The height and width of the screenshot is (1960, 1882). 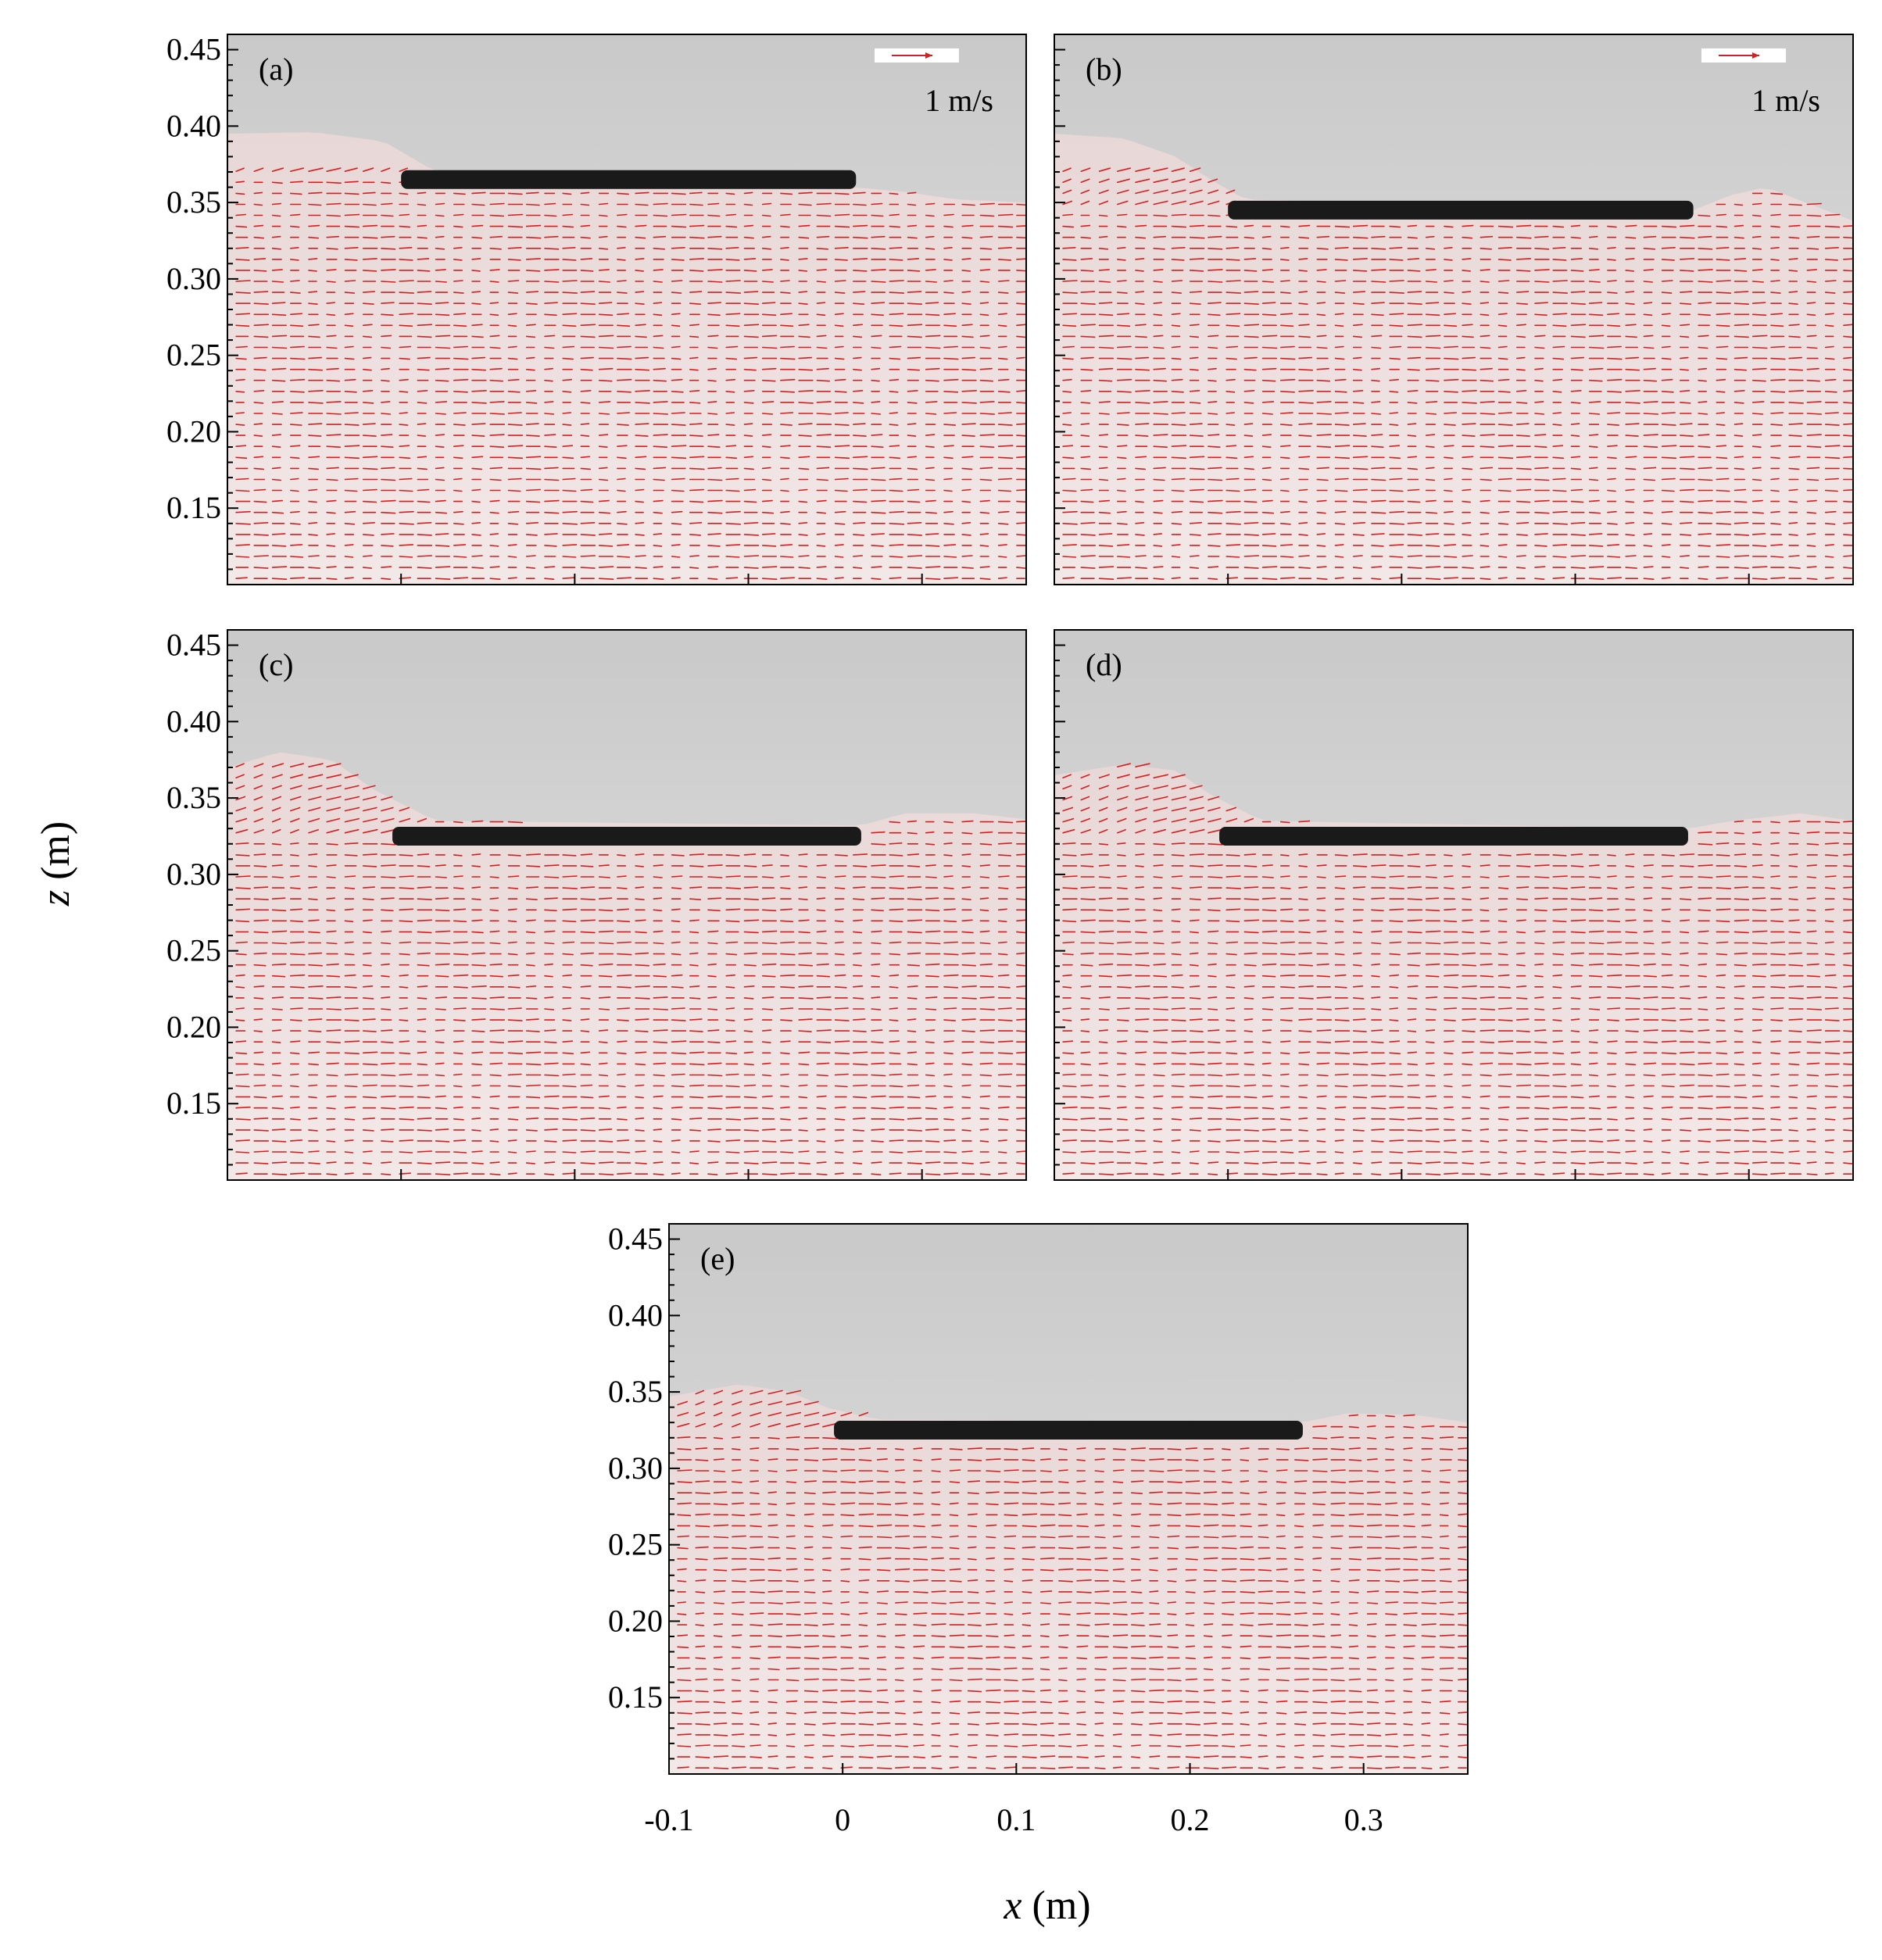 I want to click on plate, so click(x=626, y=836).